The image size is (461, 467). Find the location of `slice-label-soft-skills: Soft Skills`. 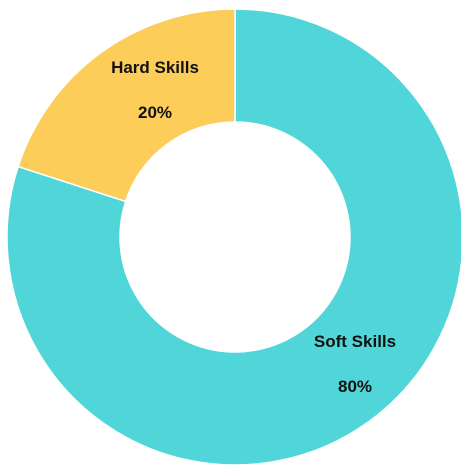

slice-label-soft-skills: Soft Skills is located at coordinates (355, 341).